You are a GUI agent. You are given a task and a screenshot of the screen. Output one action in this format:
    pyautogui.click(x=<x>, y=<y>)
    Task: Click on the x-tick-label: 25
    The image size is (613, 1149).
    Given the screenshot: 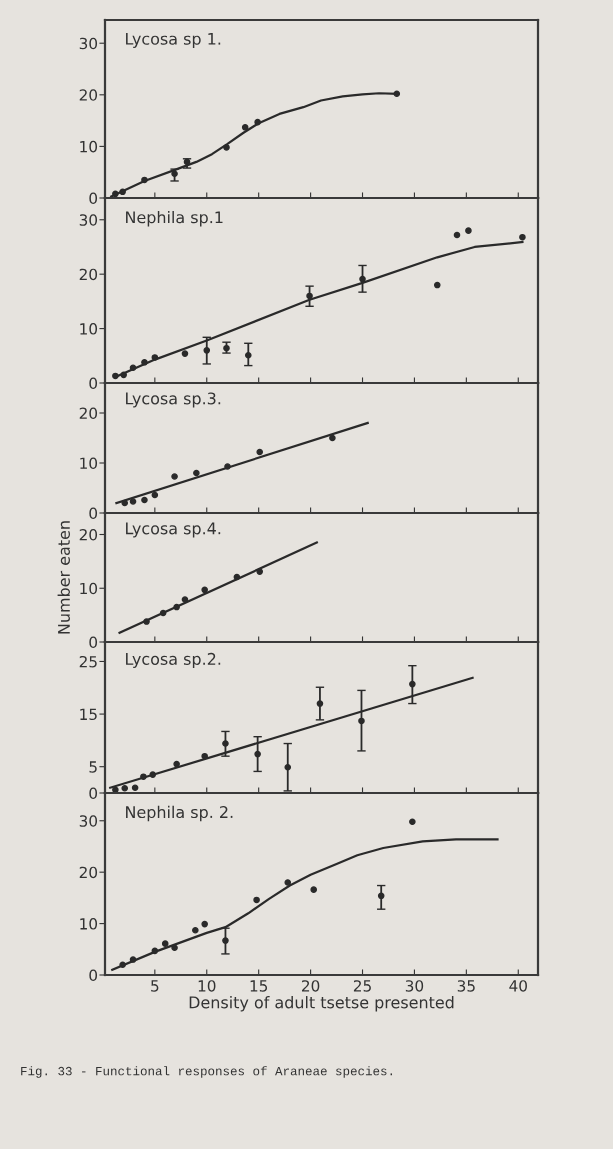 What is the action you would take?
    pyautogui.click(x=362, y=986)
    